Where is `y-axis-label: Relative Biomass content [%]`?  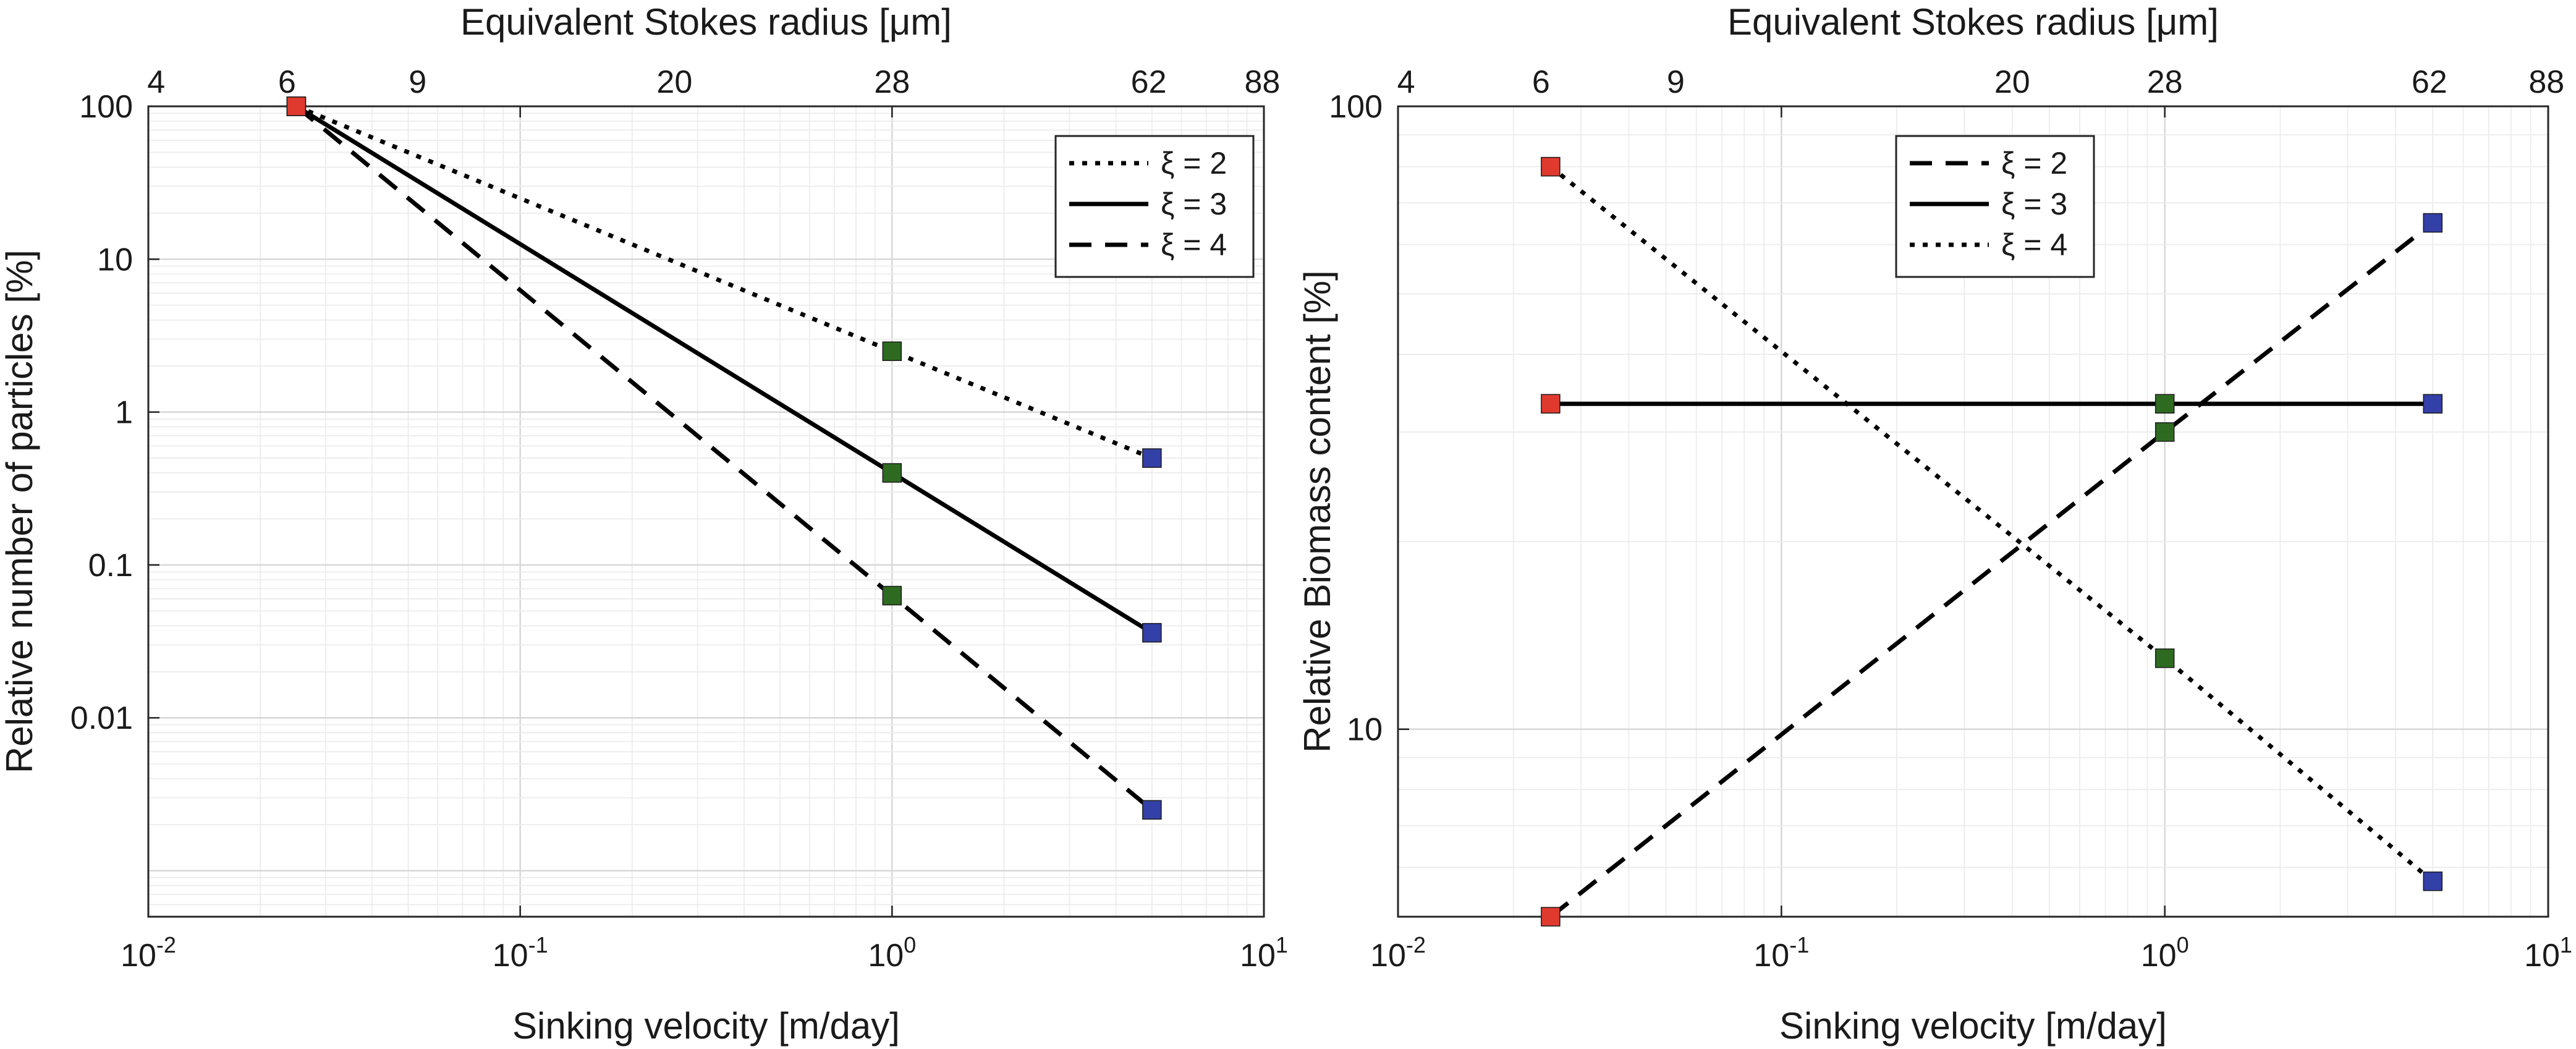 y-axis-label: Relative Biomass content [%] is located at coordinates (1317, 511).